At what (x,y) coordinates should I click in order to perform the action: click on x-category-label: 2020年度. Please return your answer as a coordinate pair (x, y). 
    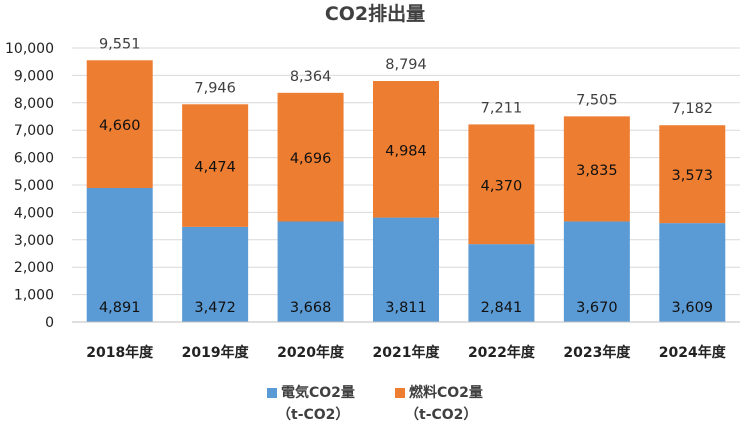
    Looking at the image, I should click on (311, 352).